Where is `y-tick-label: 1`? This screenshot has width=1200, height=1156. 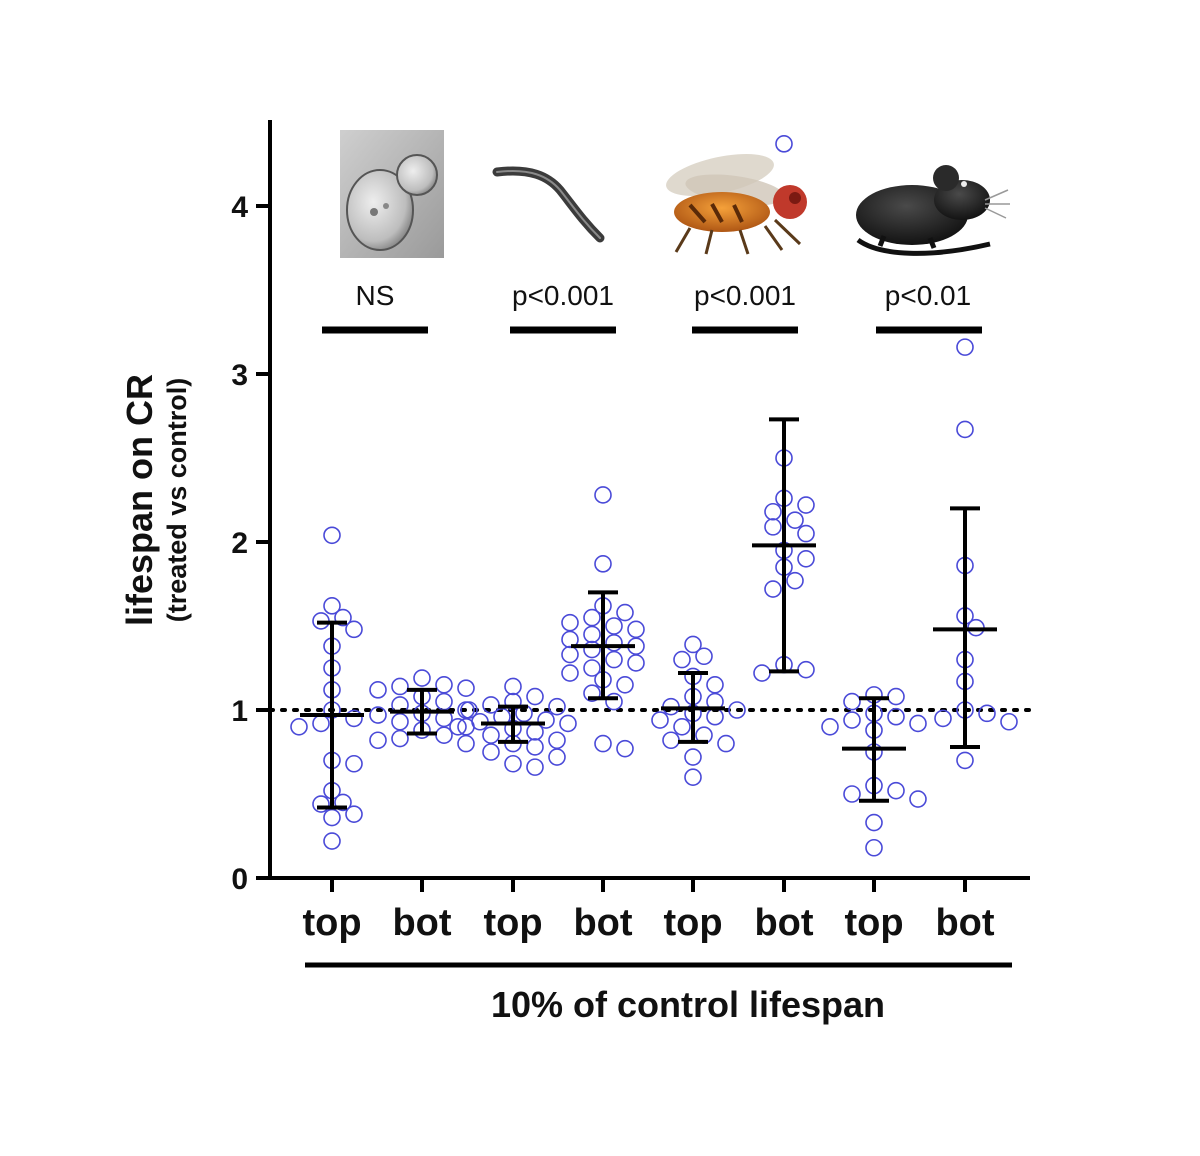
y-tick-label: 1 is located at coordinates (239, 711).